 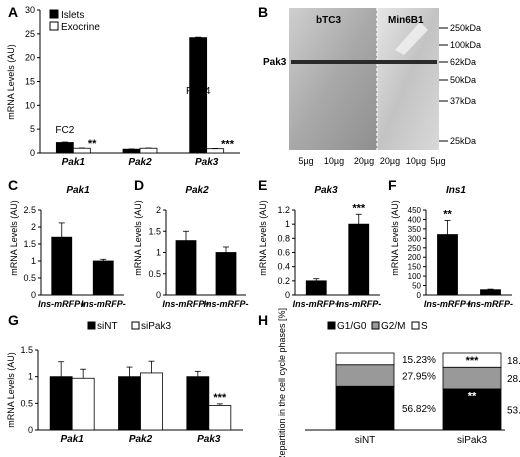 I want to click on segment-label: 18.51%, so click(x=513, y=361).